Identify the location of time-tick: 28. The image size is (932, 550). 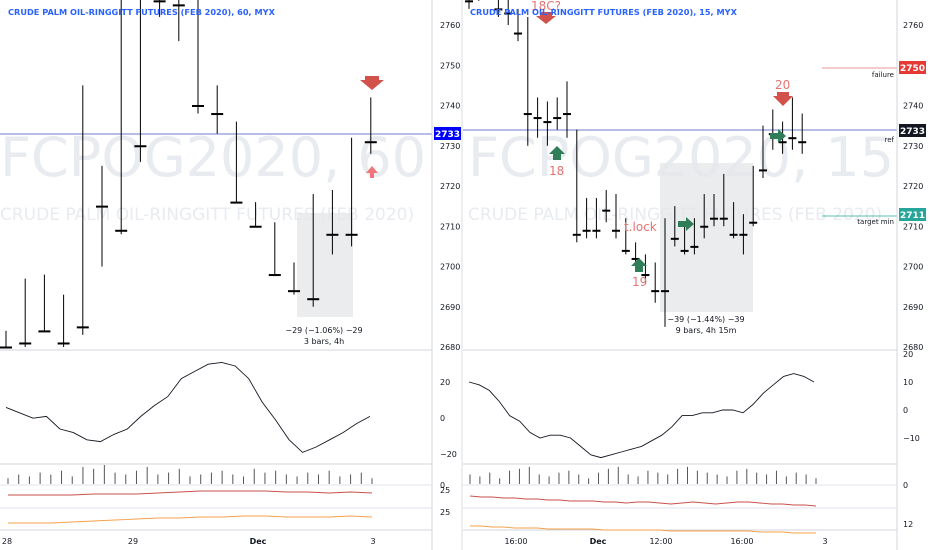
(7, 541).